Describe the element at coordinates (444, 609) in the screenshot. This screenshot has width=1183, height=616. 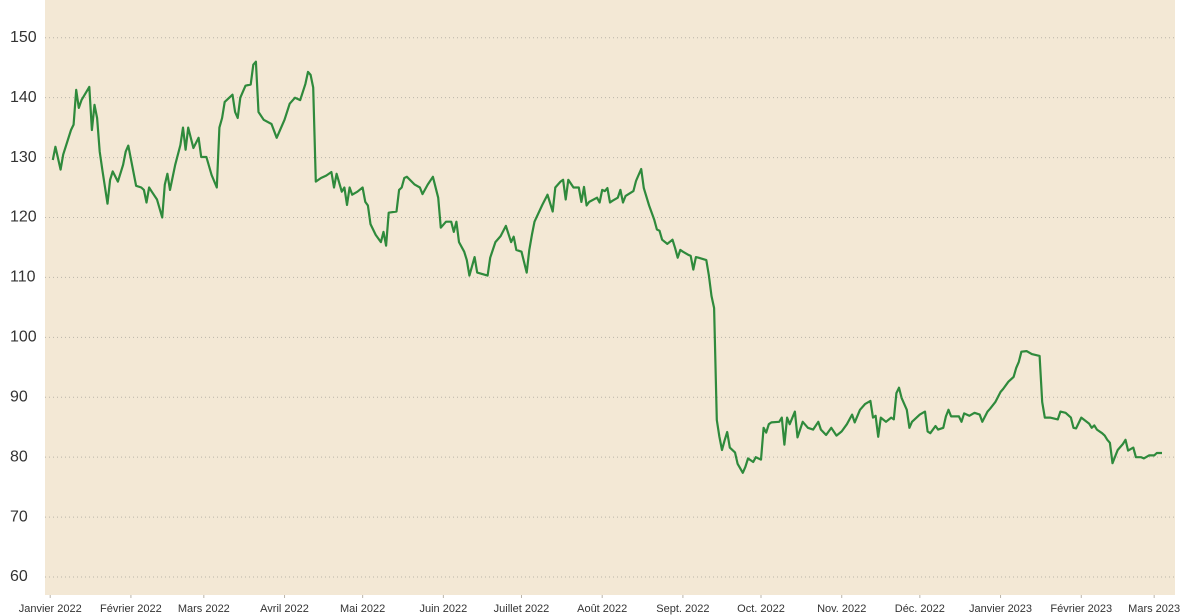
I see `x-tick-label: Juin 2022` at that location.